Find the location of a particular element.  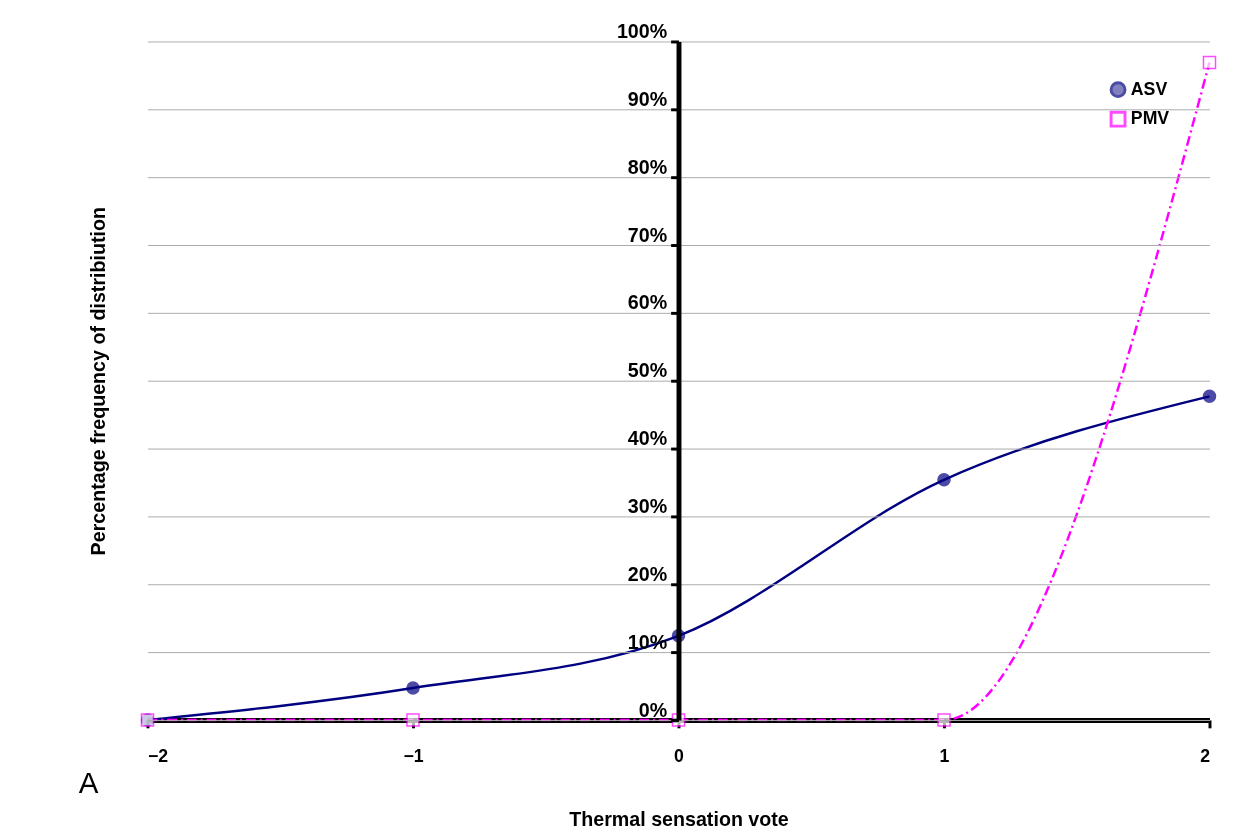

y-tick-label: 90% is located at coordinates (647, 98).